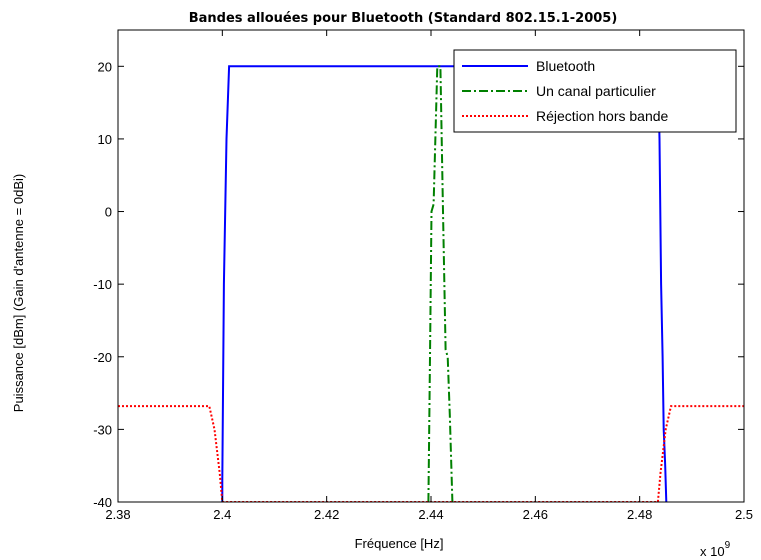 The width and height of the screenshot is (761, 560). What do you see at coordinates (565, 66) in the screenshot?
I see `legend-entry-0: Bluetooth` at bounding box center [565, 66].